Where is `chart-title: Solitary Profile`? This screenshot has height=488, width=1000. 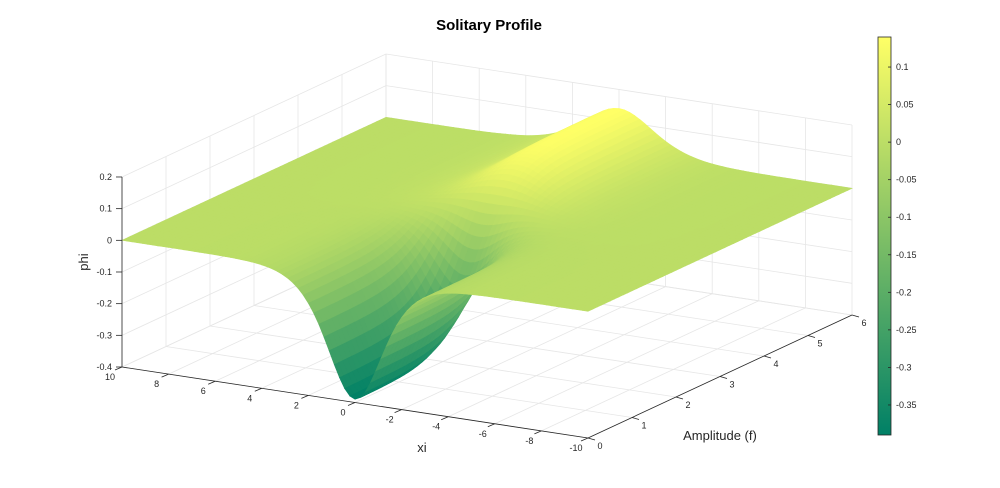 chart-title: Solitary Profile is located at coordinates (489, 25).